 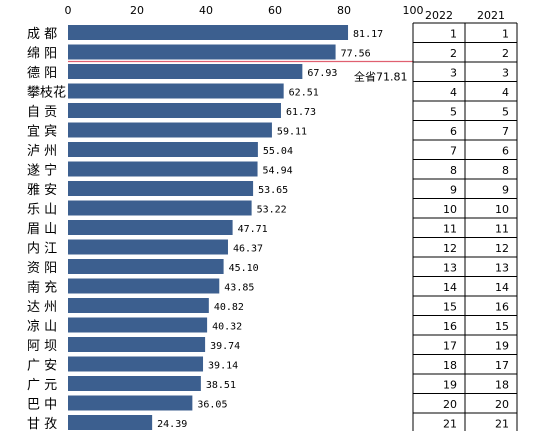 I want to click on rank-2022-cell: 8, so click(x=453, y=170).